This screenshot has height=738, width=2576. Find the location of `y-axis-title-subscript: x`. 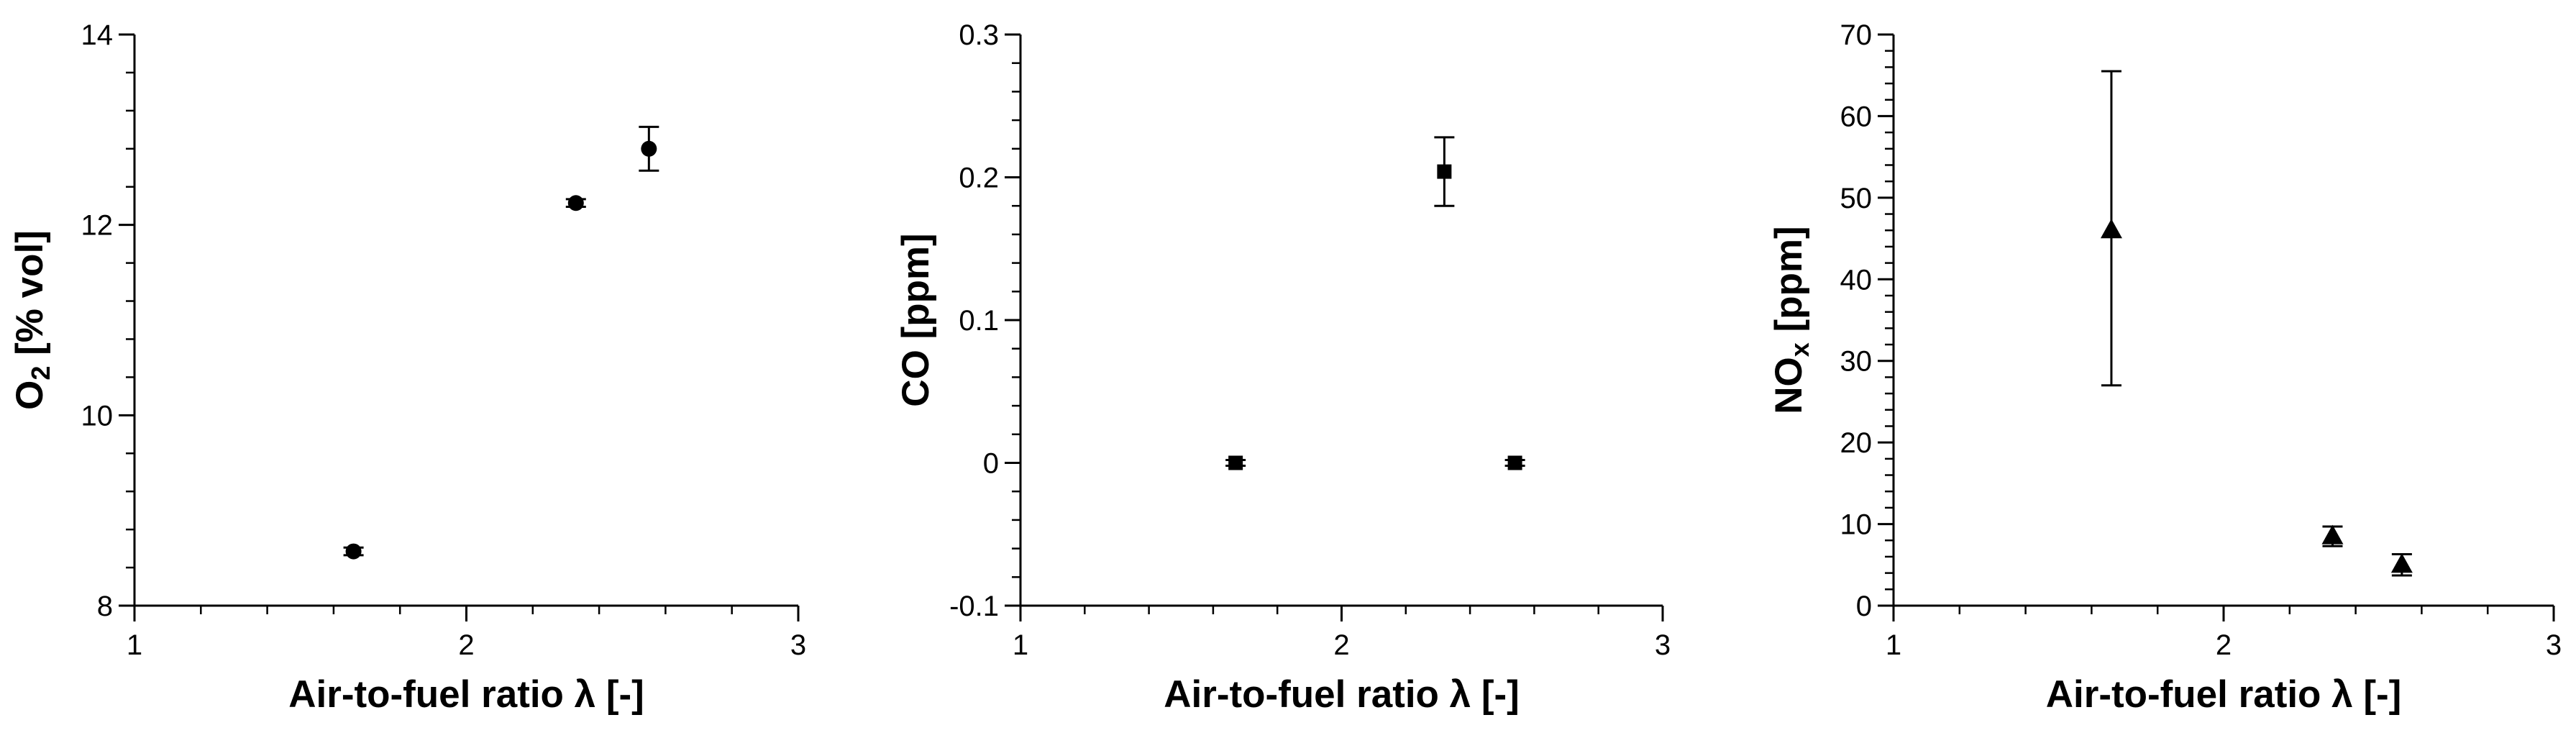

y-axis-title-subscript: x is located at coordinates (1799, 349).